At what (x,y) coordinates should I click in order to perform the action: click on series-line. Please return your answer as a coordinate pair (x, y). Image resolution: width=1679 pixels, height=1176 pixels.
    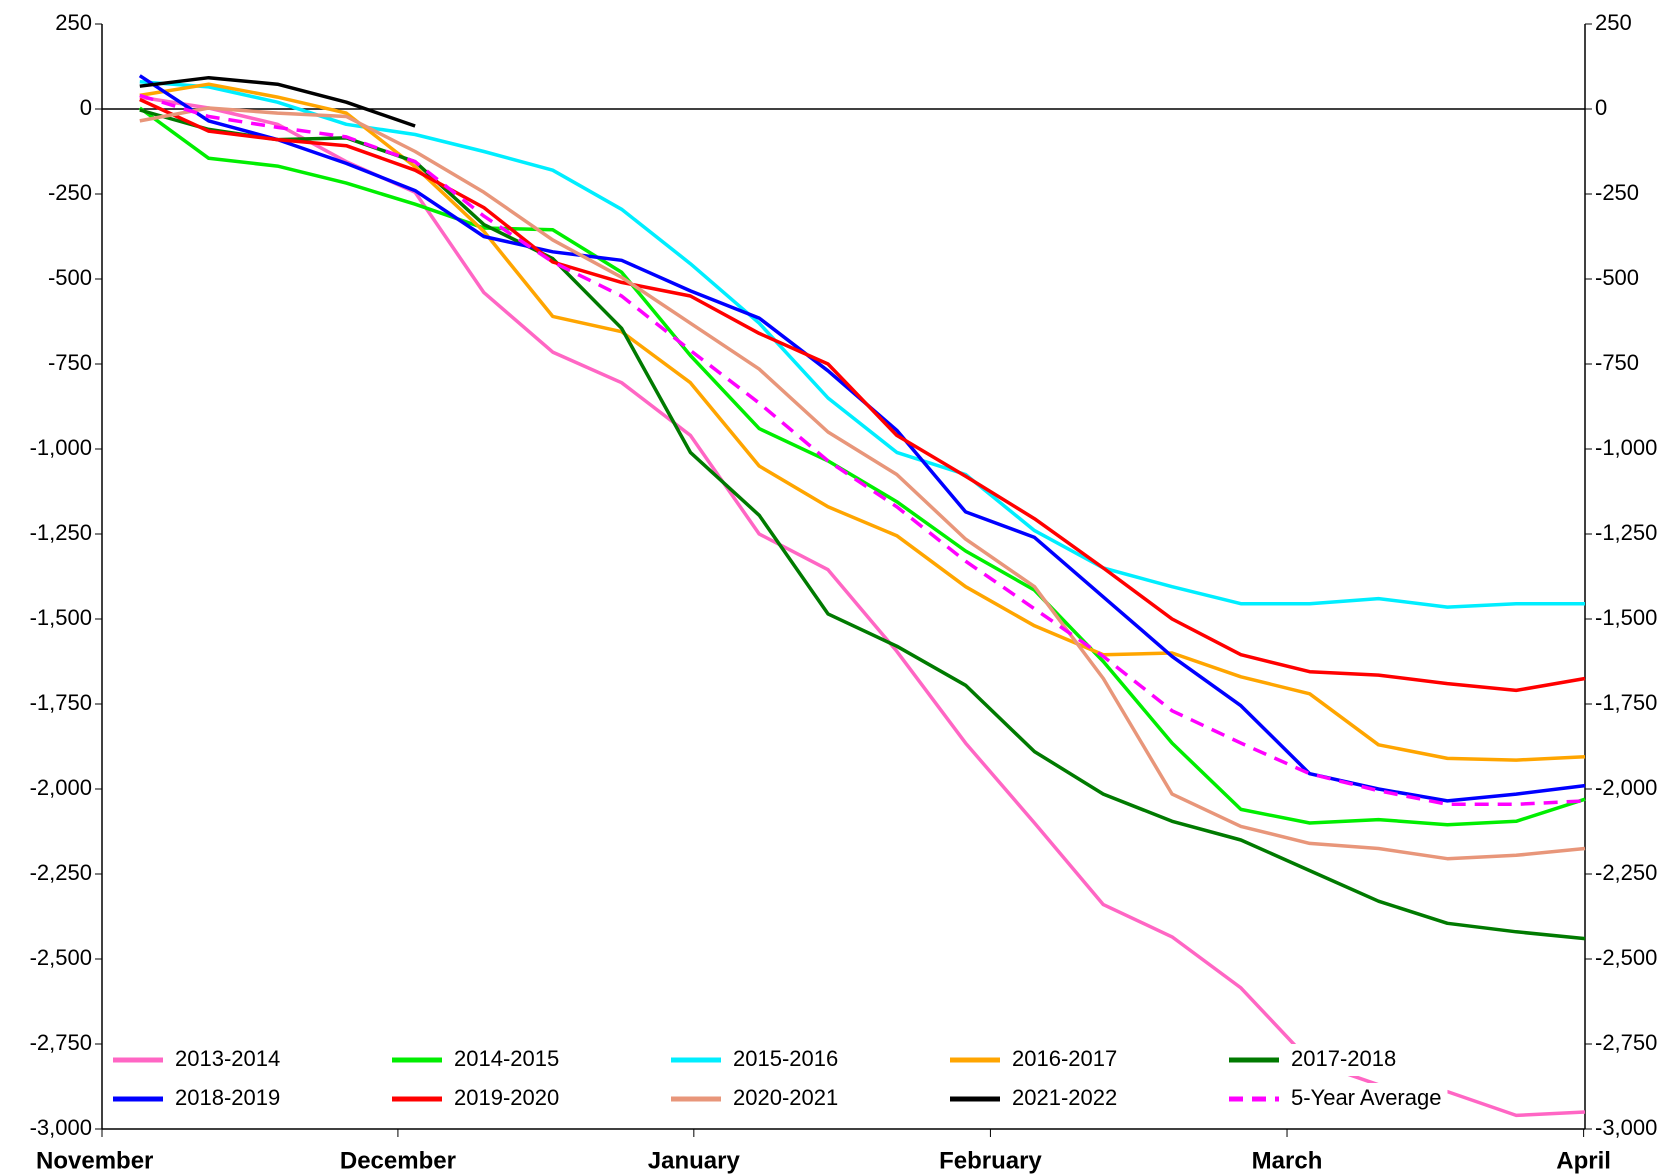
    Looking at the image, I should click on (277, 101).